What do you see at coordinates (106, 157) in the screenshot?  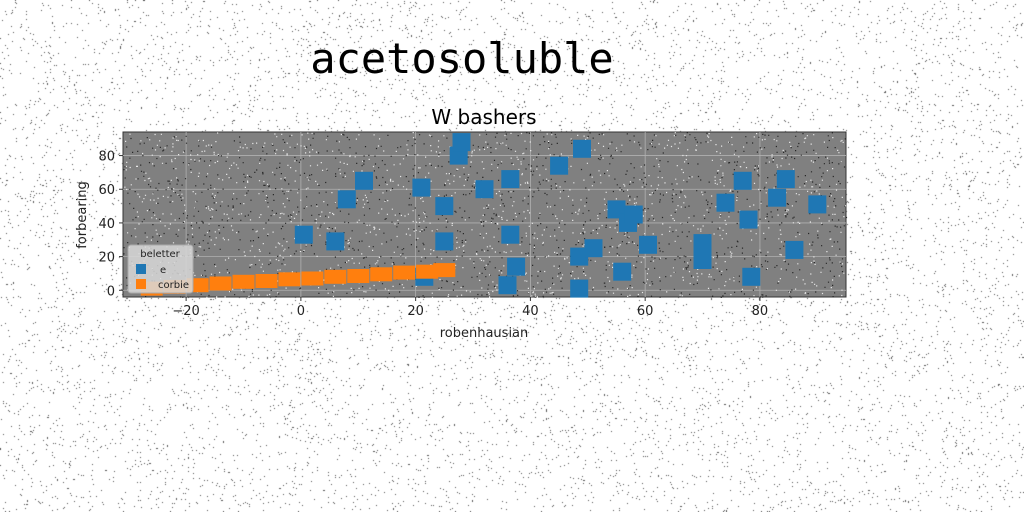 I see `y-tick-label: 80` at bounding box center [106, 157].